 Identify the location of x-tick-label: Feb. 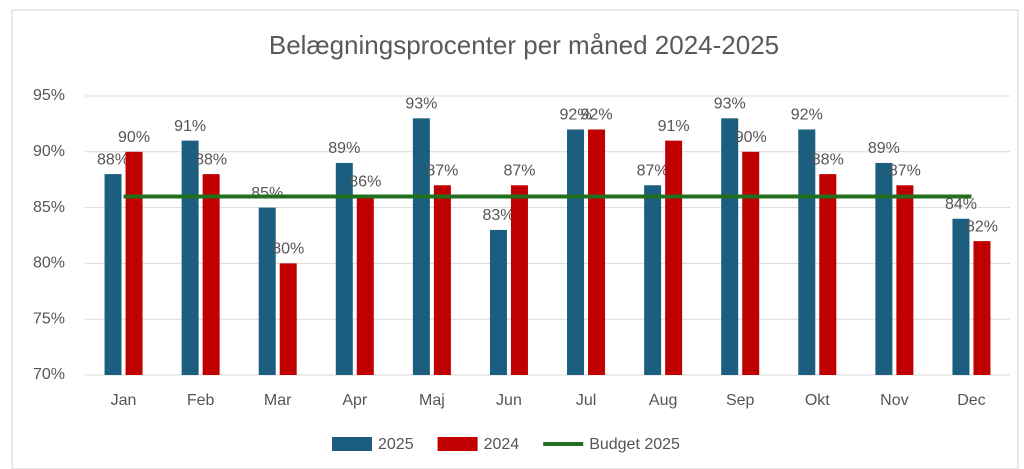
(201, 400).